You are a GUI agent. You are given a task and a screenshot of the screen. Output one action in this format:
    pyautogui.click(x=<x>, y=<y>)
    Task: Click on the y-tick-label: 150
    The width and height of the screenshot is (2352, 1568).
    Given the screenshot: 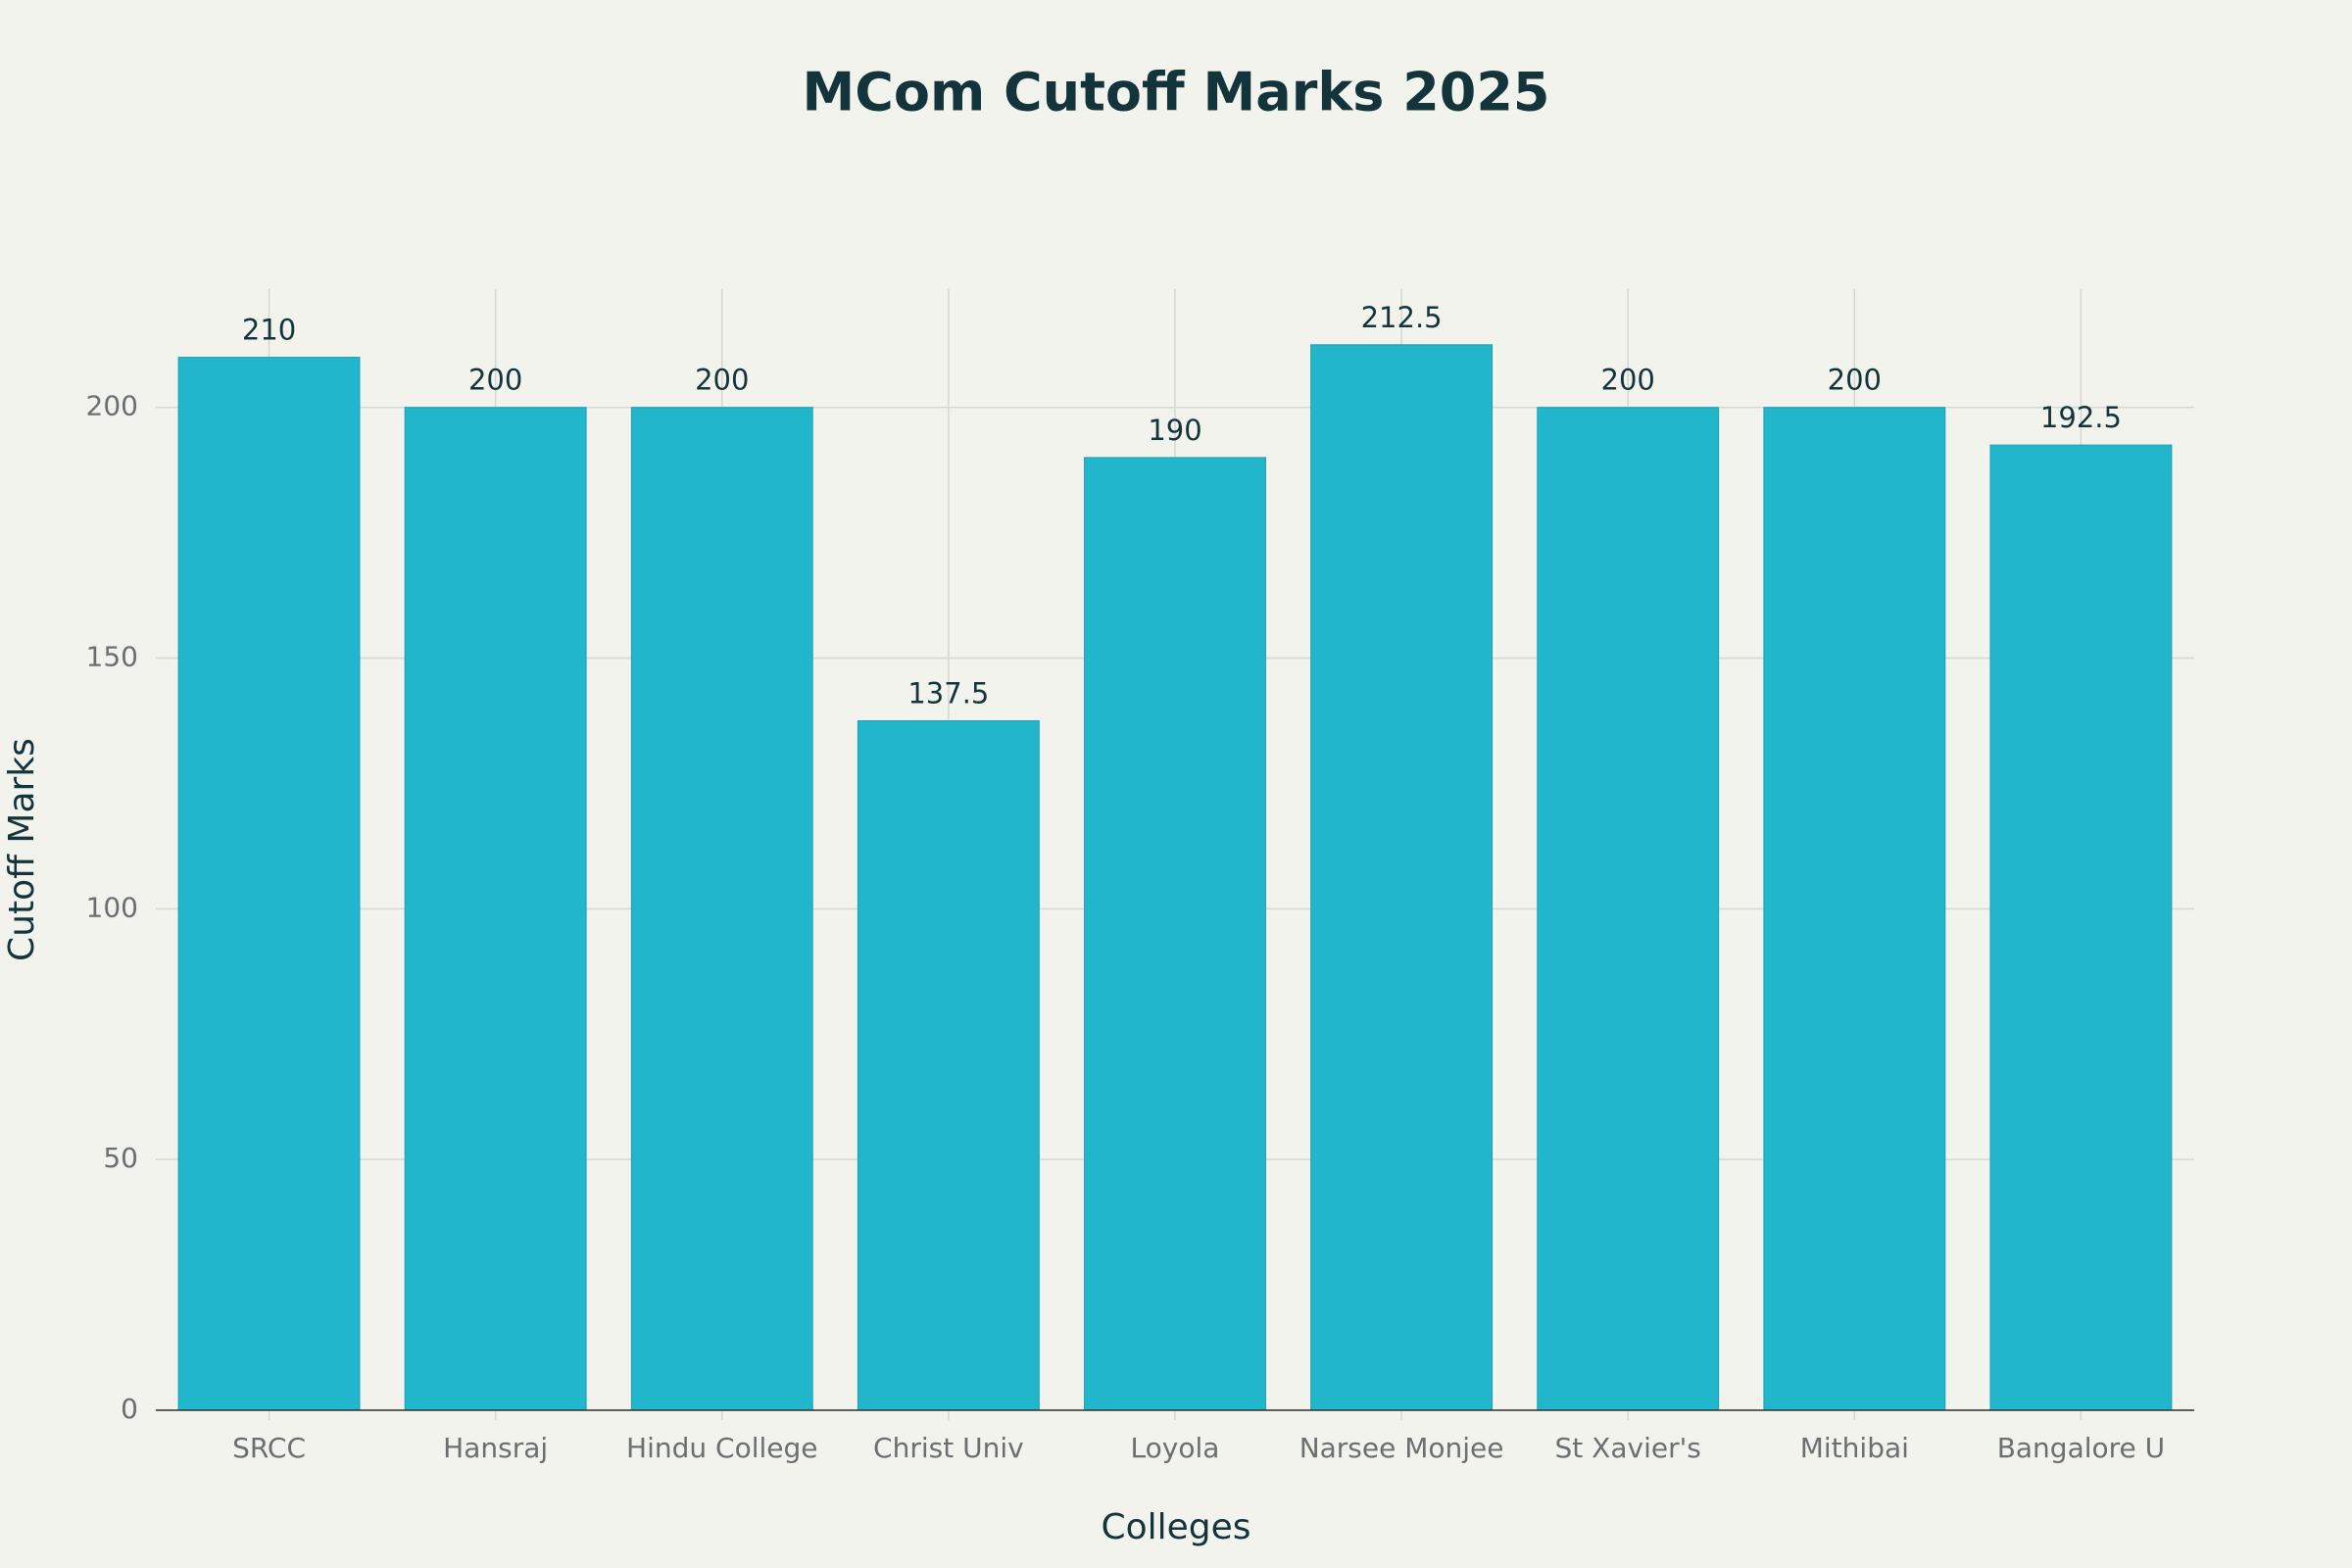 What is the action you would take?
    pyautogui.click(x=112, y=657)
    